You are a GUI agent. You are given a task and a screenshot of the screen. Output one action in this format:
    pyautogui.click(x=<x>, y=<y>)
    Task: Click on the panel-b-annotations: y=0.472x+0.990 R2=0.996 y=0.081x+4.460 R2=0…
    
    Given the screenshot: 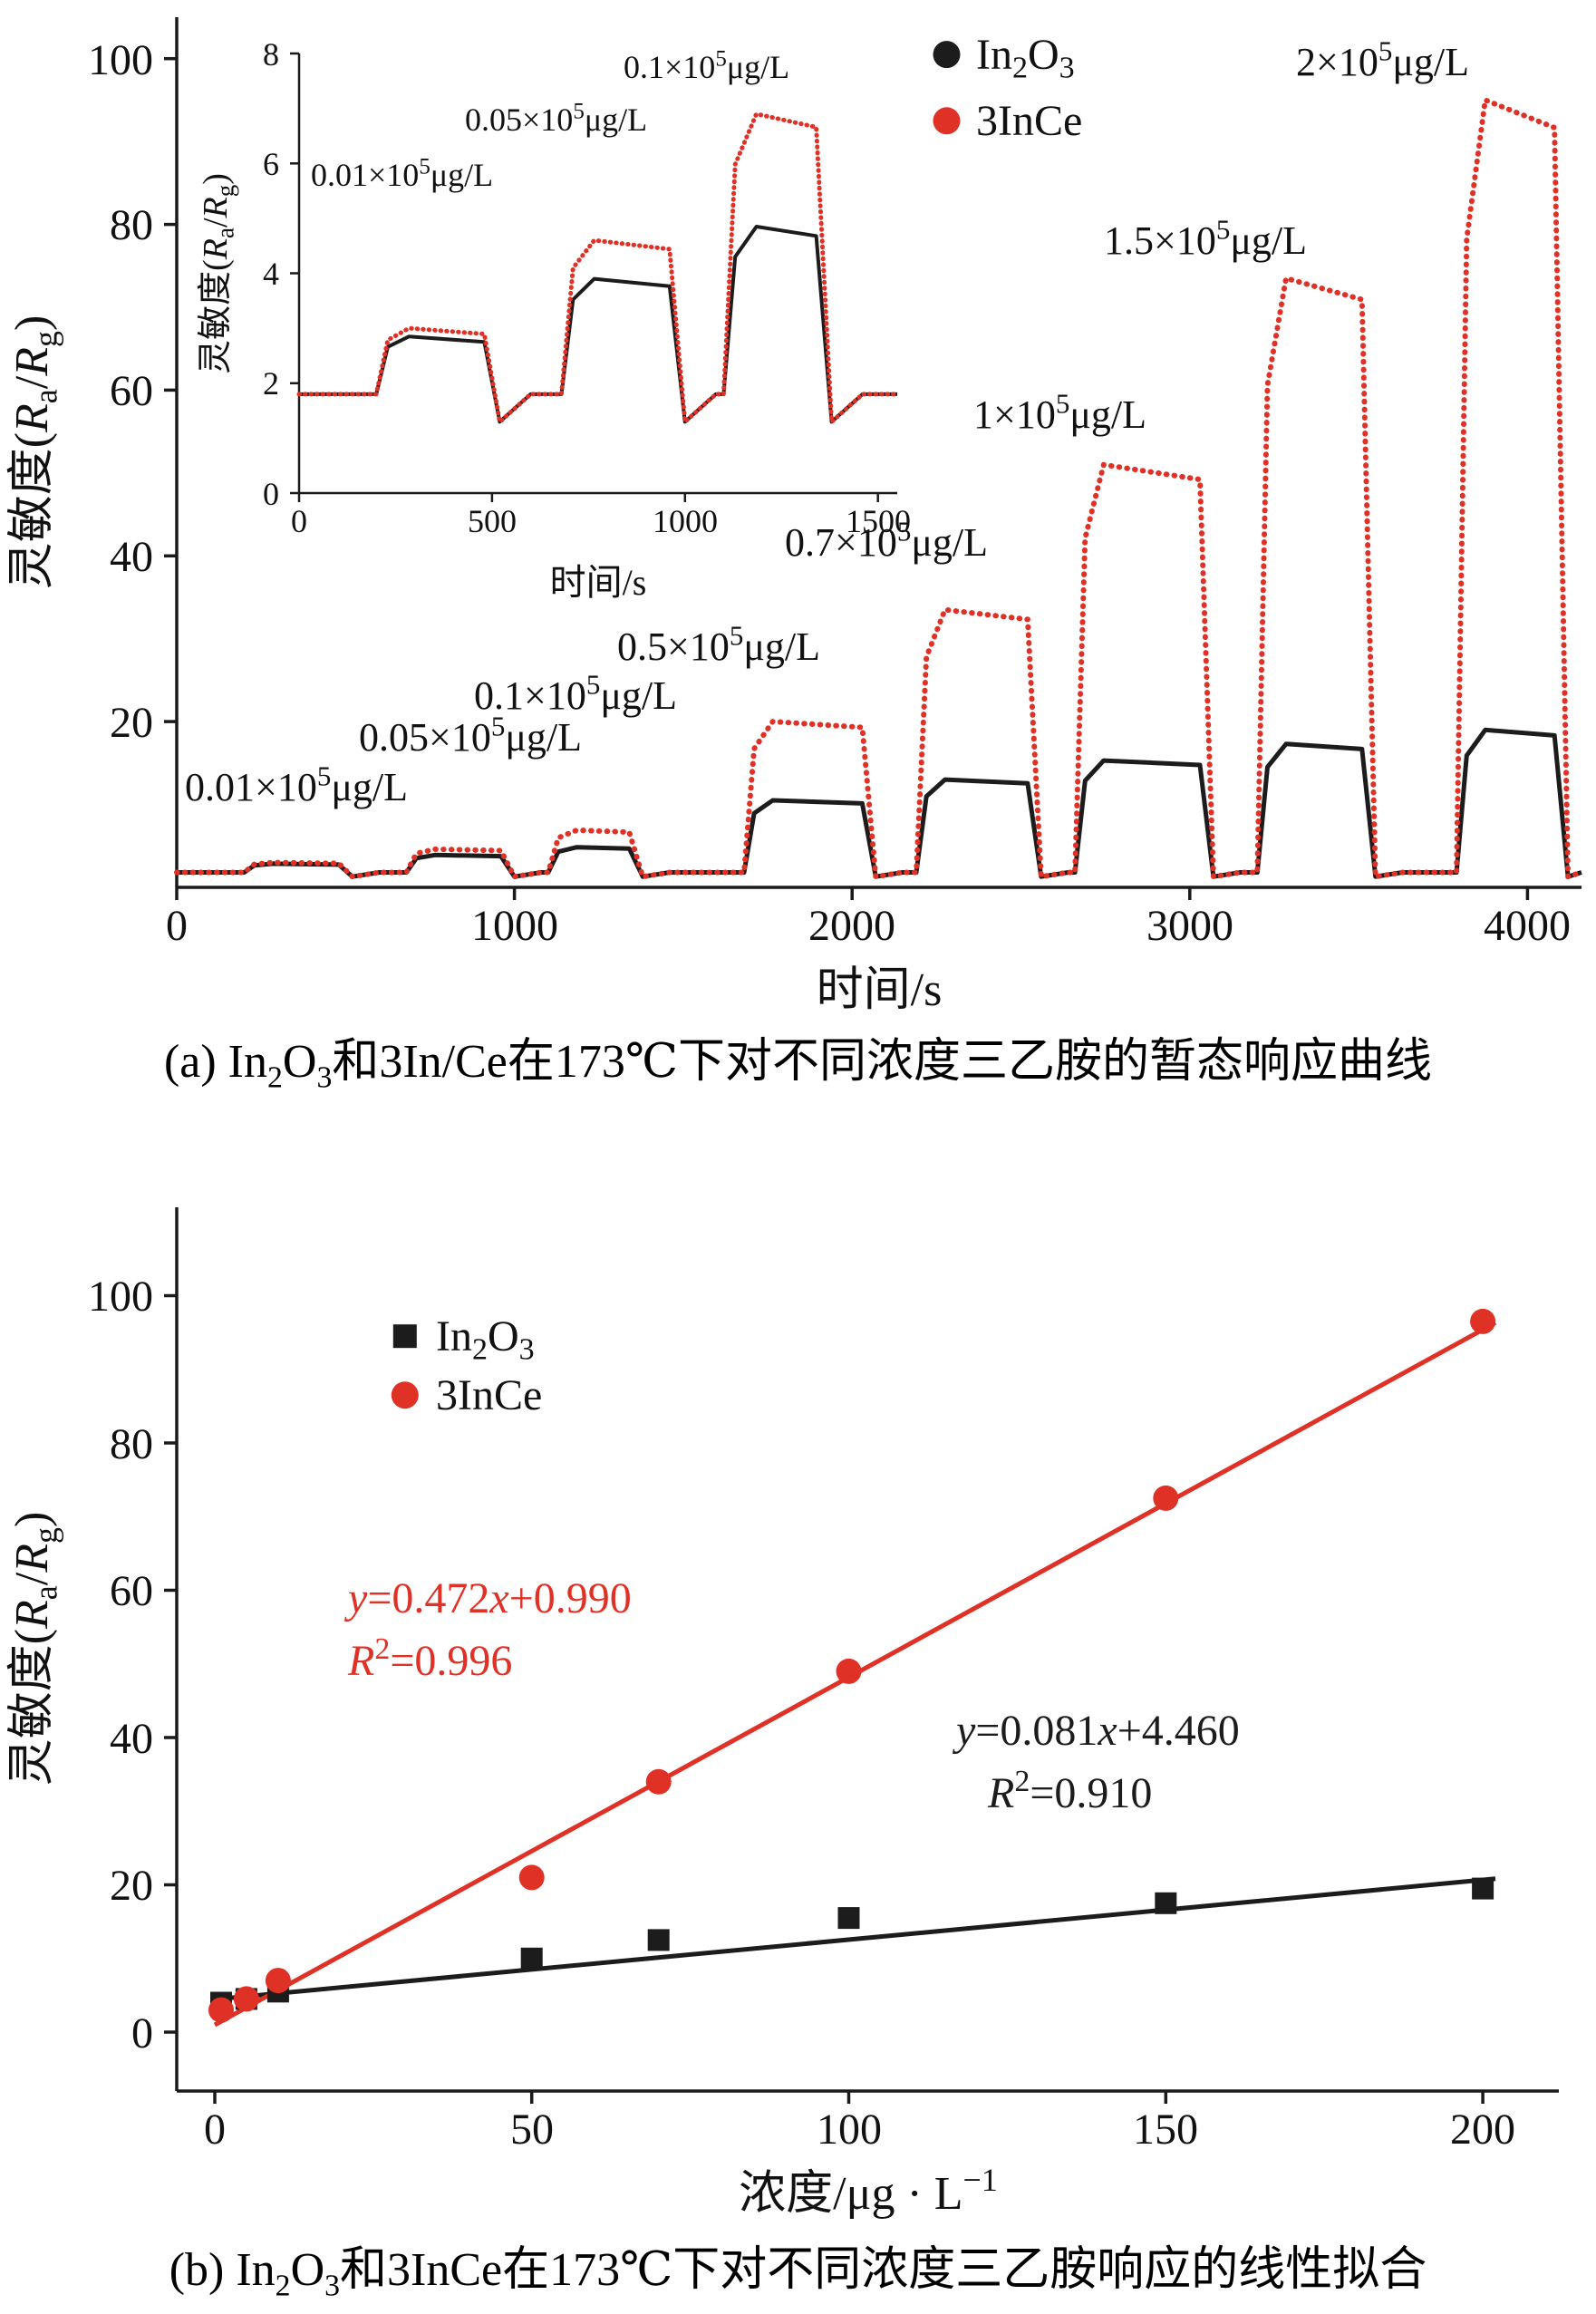 What is the action you would take?
    pyautogui.click(x=791, y=1695)
    